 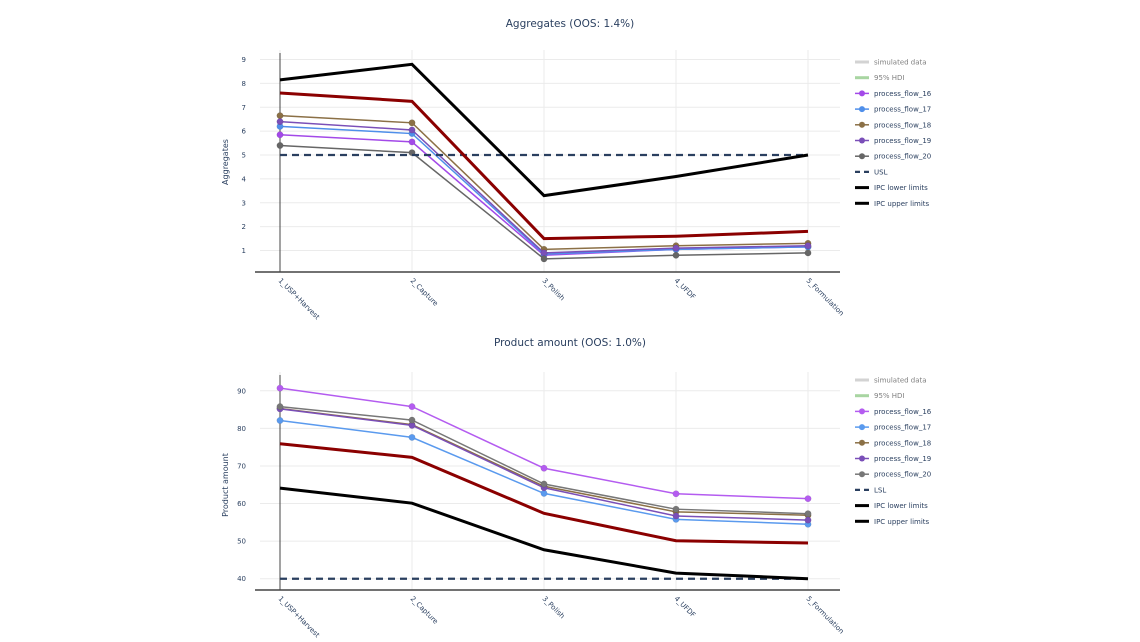 I want to click on y-tick-label: 9, so click(x=244, y=60).